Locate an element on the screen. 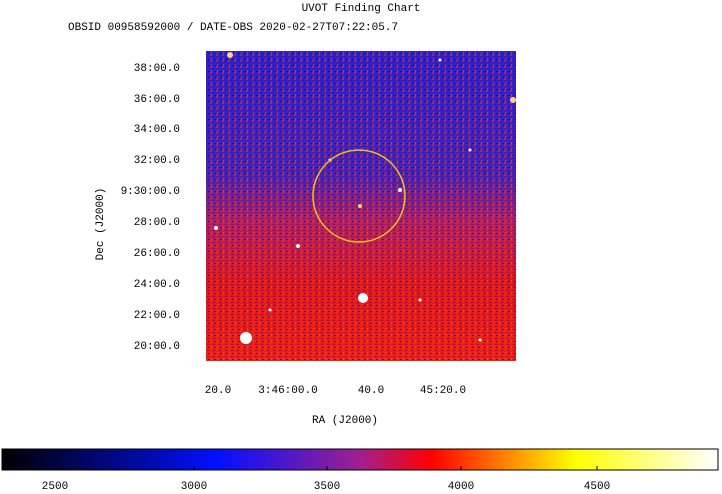 The width and height of the screenshot is (722, 494). colorbar-tick-label: 2500 is located at coordinates (55, 485).